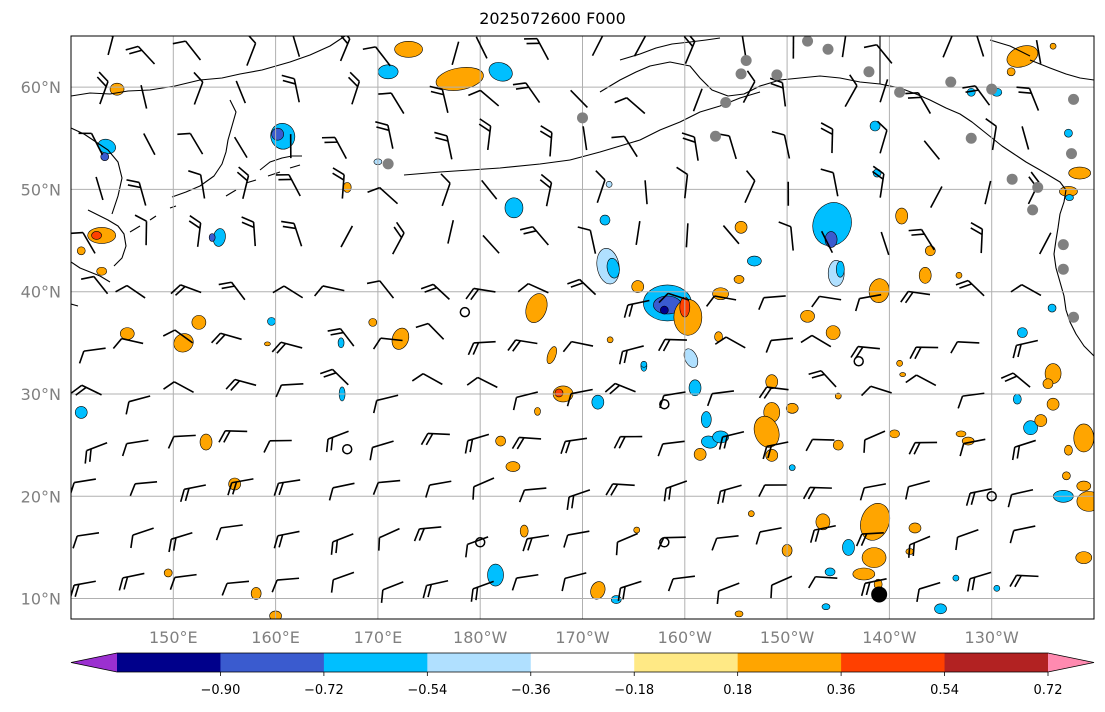  What do you see at coordinates (552, 18) in the screenshot?
I see `map-title: 2025072600 F000` at bounding box center [552, 18].